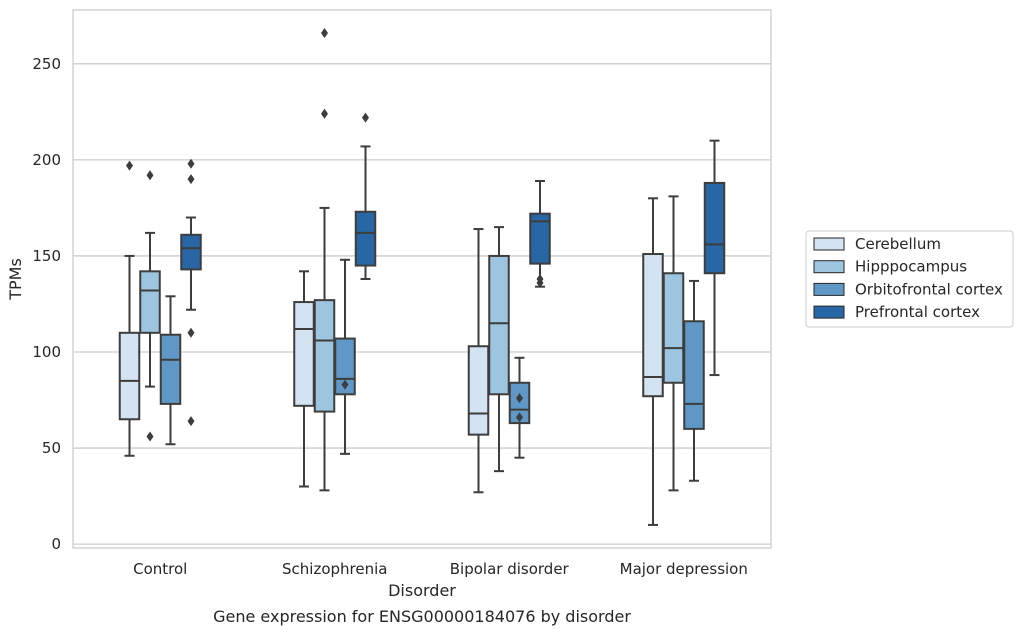  Describe the element at coordinates (684, 569) in the screenshot. I see `x-tick-label: Major depression` at that location.